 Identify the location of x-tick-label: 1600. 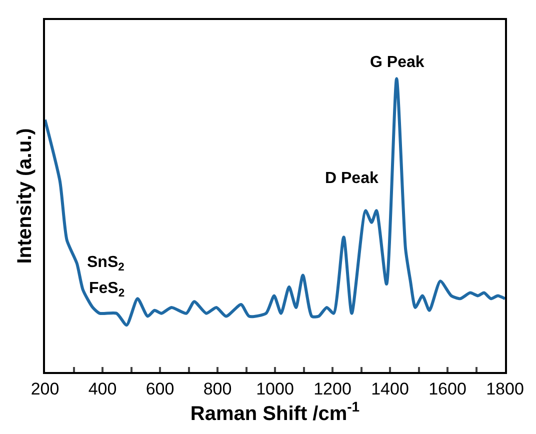
(447, 388).